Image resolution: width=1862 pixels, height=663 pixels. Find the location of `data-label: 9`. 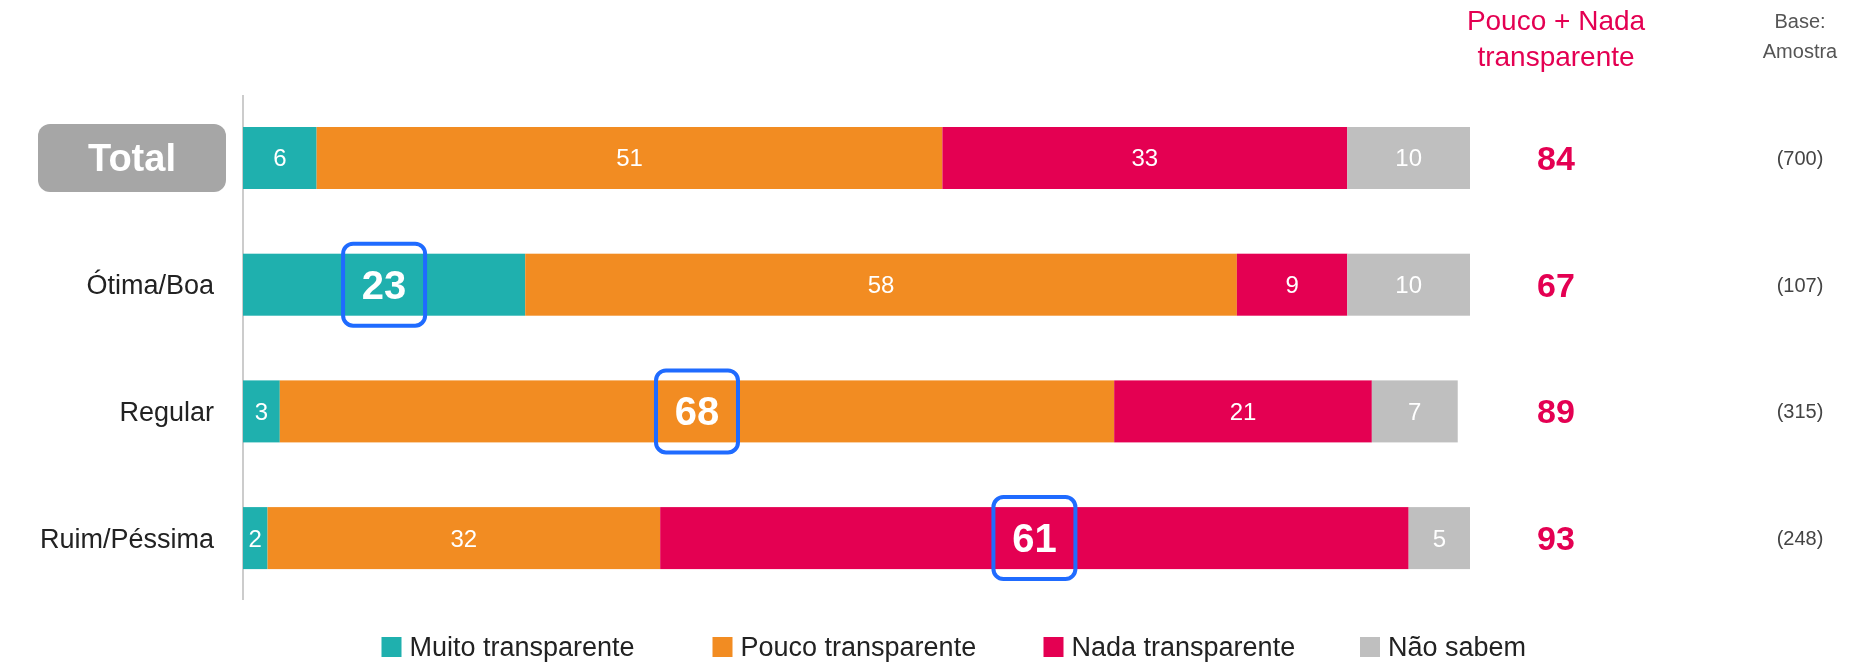

data-label: 9 is located at coordinates (1292, 285).